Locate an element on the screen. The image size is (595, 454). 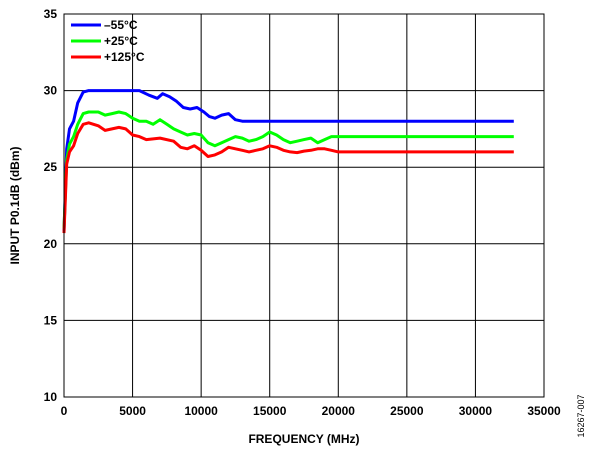
legend-label-2: +125°C is located at coordinates (124, 57).